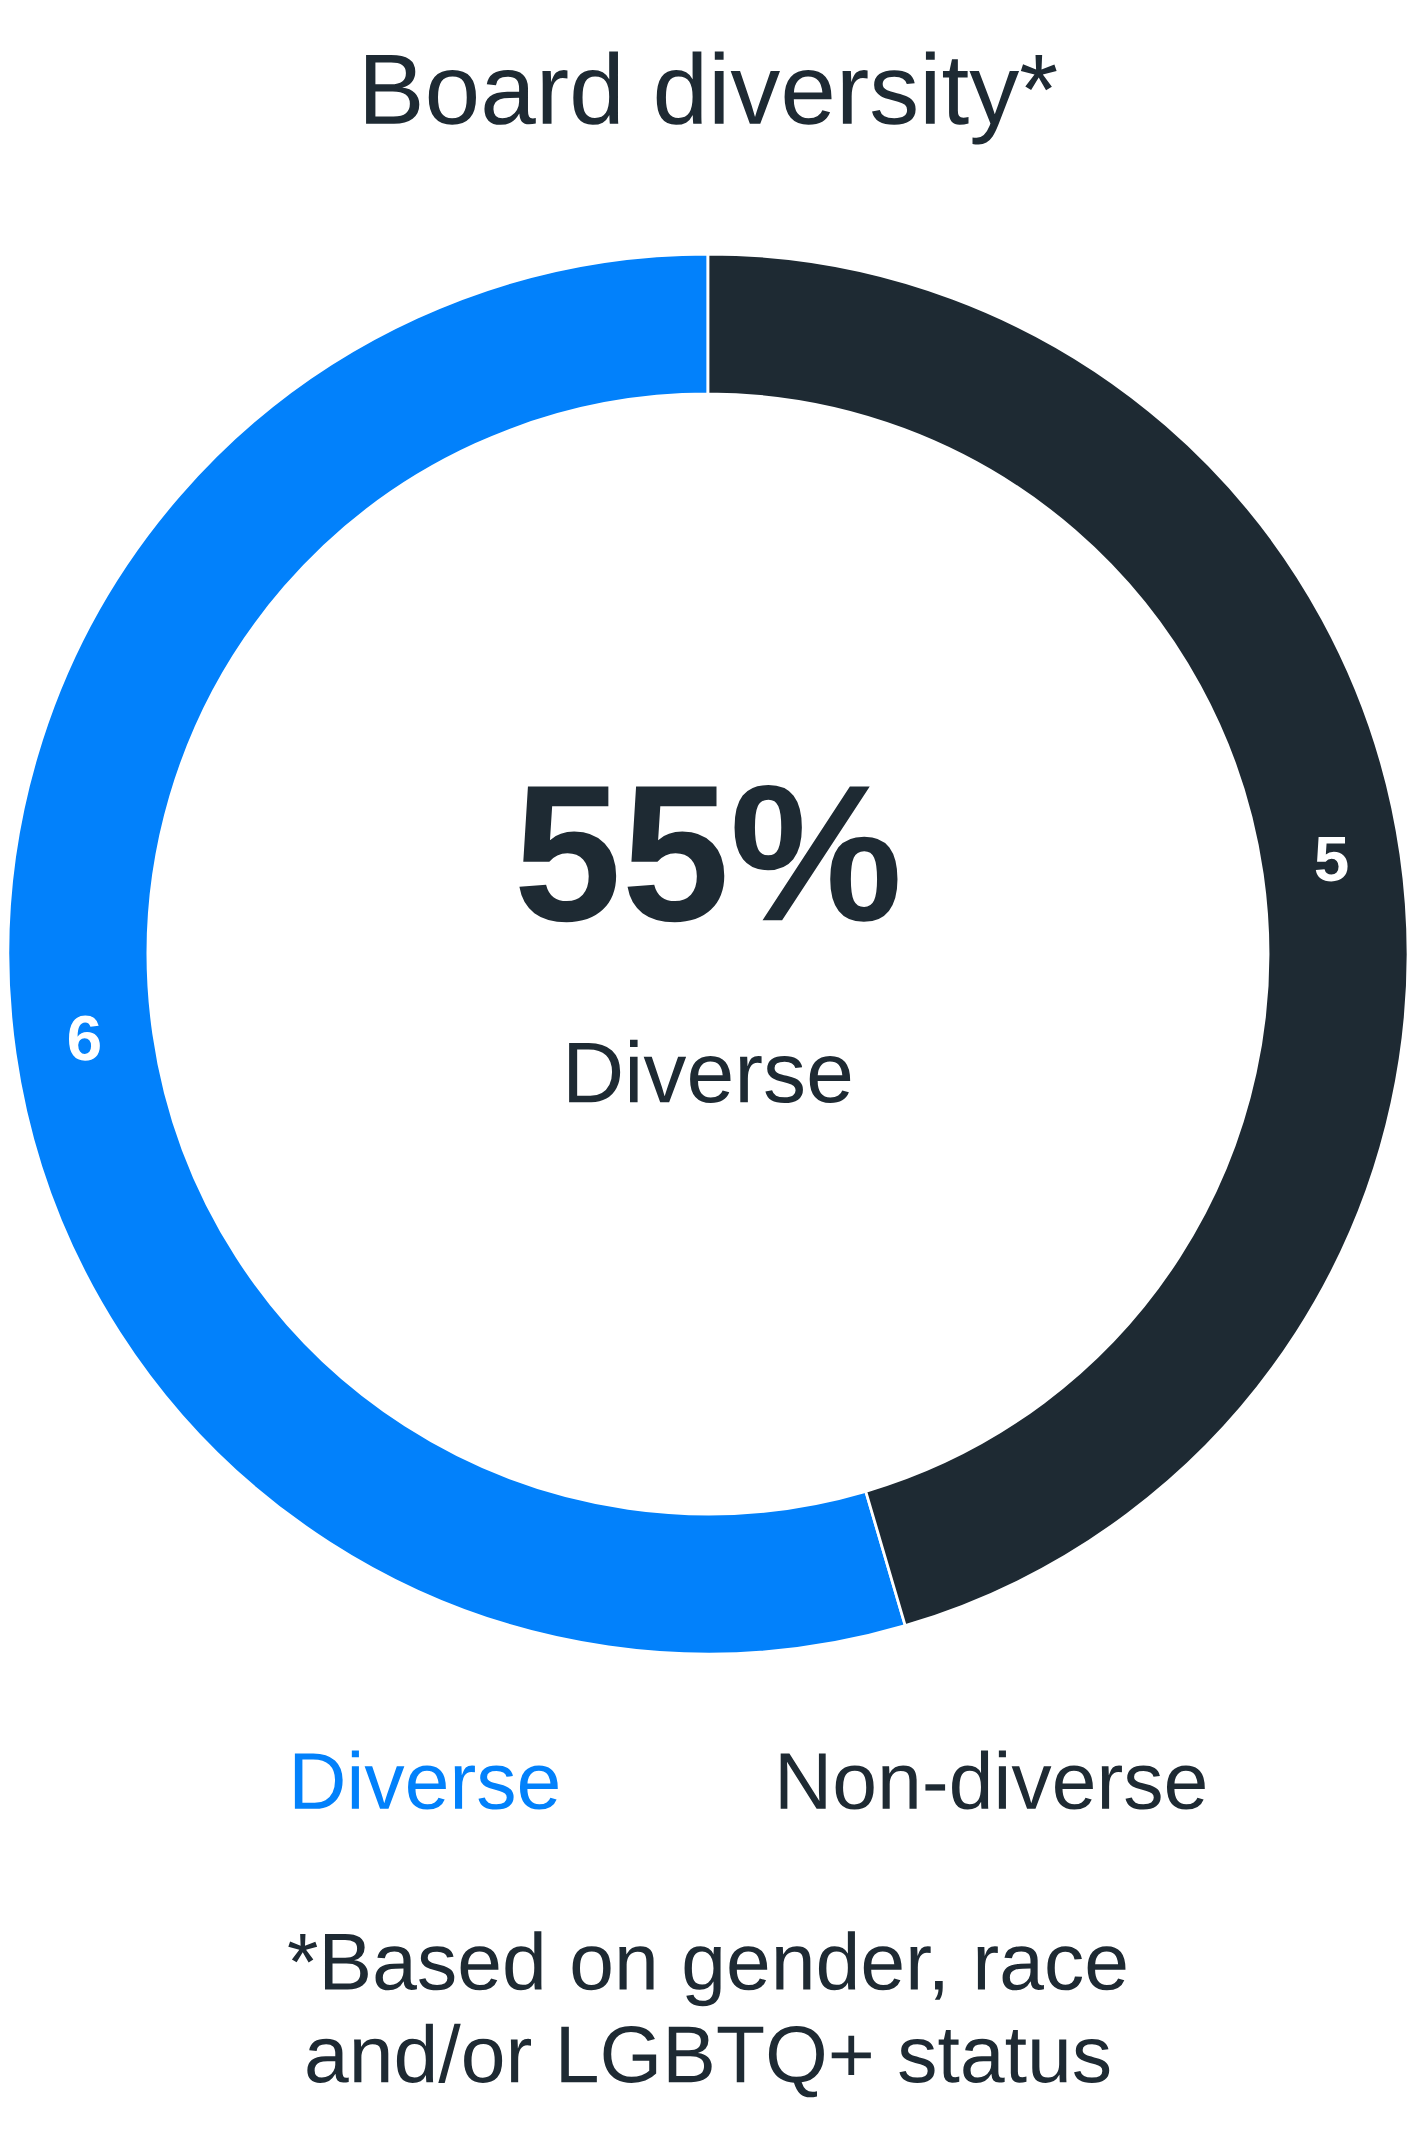 This screenshot has height=2144, width=1416. Describe the element at coordinates (84, 1038) in the screenshot. I see `data-label: 6` at that location.